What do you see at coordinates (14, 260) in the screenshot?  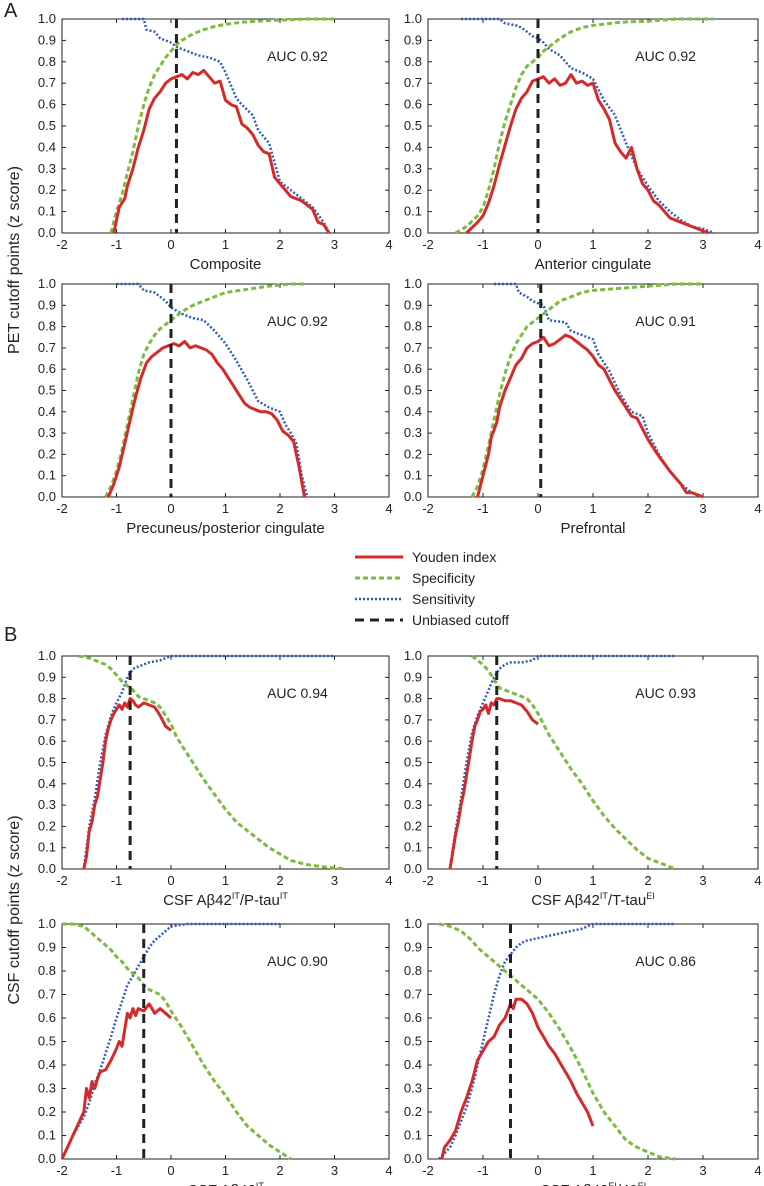 I see `y-axis-label-pet: PET cutoff points (z score)` at bounding box center [14, 260].